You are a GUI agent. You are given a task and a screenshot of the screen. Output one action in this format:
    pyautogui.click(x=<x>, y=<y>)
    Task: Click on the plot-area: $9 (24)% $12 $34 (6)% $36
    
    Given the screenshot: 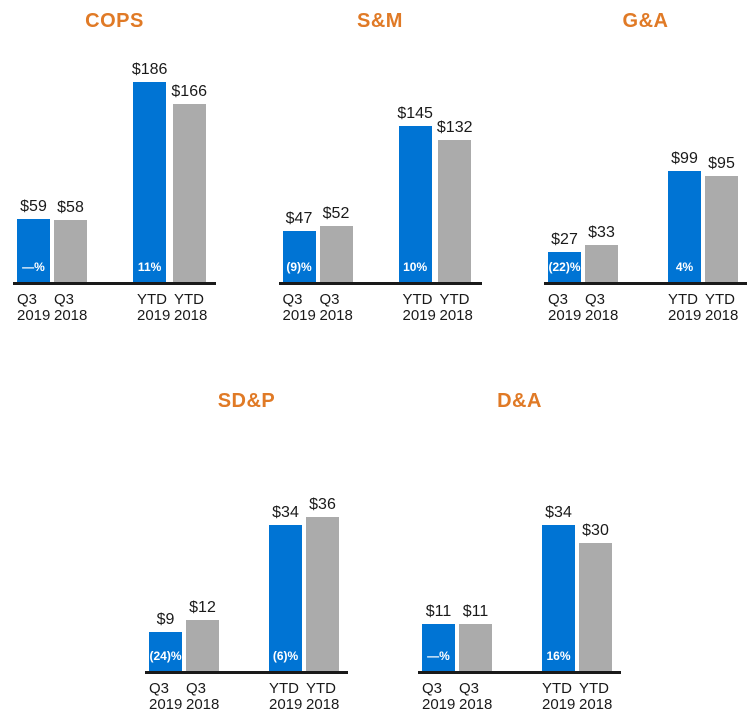 What is the action you would take?
    pyautogui.click(x=246, y=544)
    